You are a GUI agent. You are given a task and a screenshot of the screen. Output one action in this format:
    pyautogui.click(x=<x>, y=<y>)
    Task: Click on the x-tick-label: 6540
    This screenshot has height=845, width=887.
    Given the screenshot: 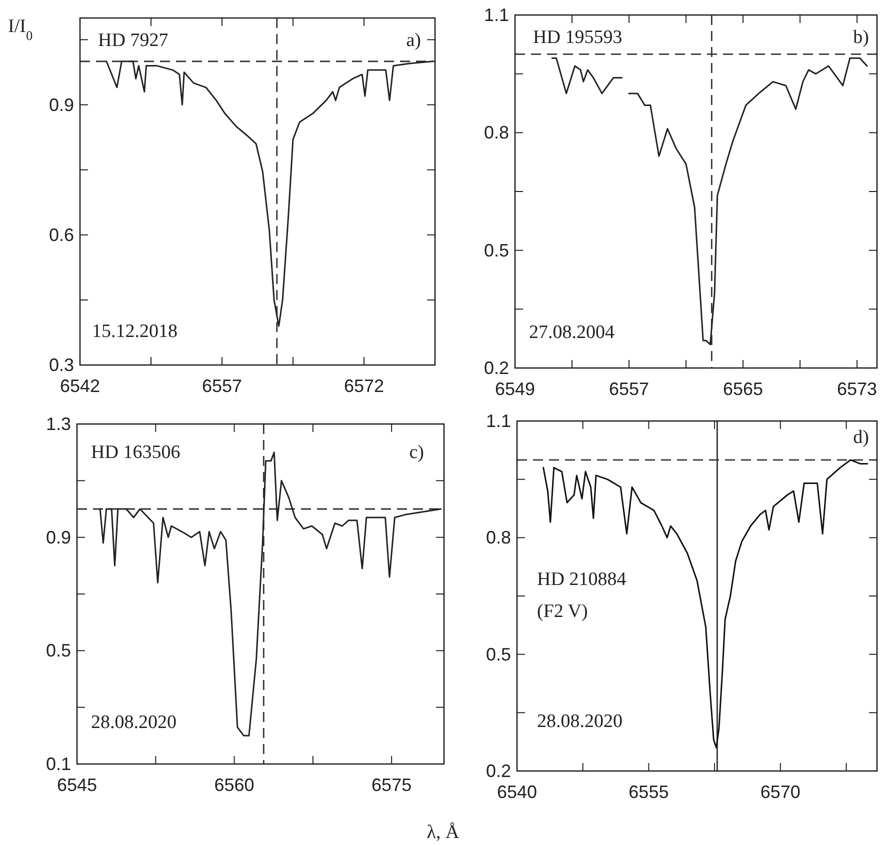 What is the action you would take?
    pyautogui.click(x=517, y=792)
    